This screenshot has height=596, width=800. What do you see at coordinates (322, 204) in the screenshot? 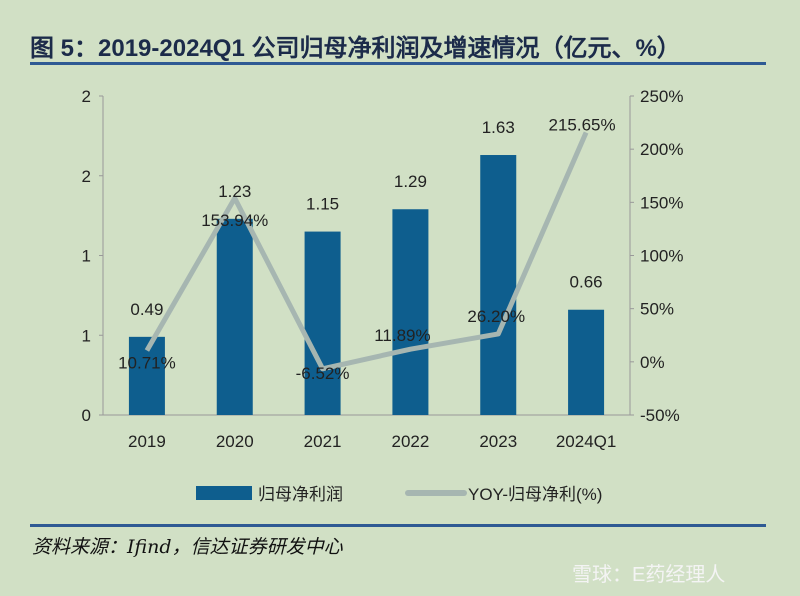
I see `bar-data-label: 1.15` at bounding box center [322, 204].